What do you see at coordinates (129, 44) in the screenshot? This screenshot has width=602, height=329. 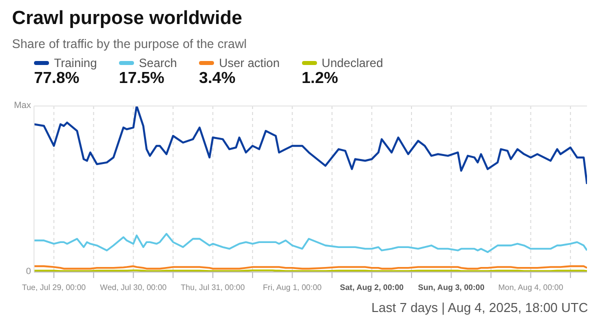 I see `chart-subtitle: Share of traffic by the purpose of the crawl` at bounding box center [129, 44].